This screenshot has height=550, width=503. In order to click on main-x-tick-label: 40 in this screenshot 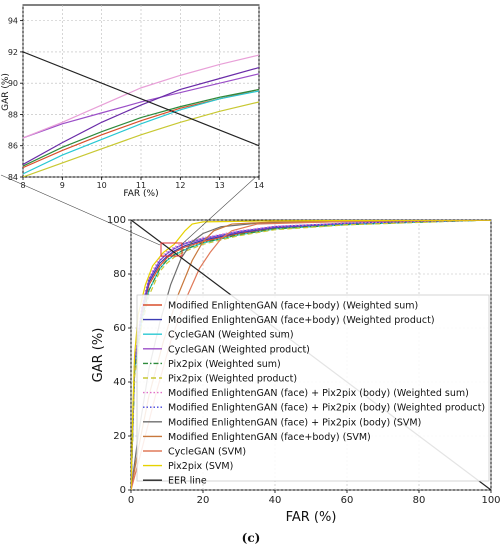, I will do `click(275, 500)`.